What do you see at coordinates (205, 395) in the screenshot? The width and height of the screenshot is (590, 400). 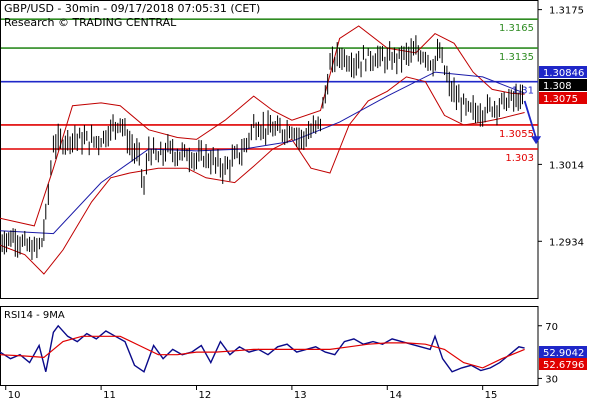 I see `x-tick-label: 12` at bounding box center [205, 395].